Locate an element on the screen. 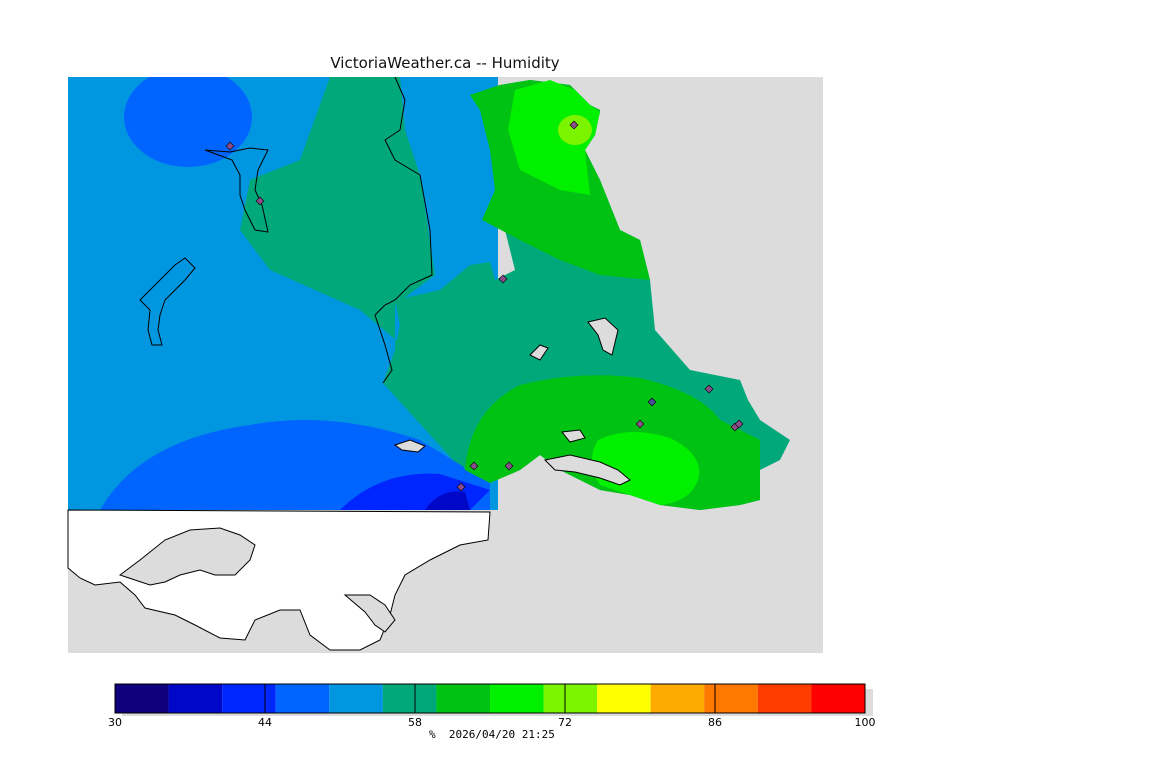 This screenshot has width=1152, height=768. colorbar-tick-label: 100 is located at coordinates (865, 722).